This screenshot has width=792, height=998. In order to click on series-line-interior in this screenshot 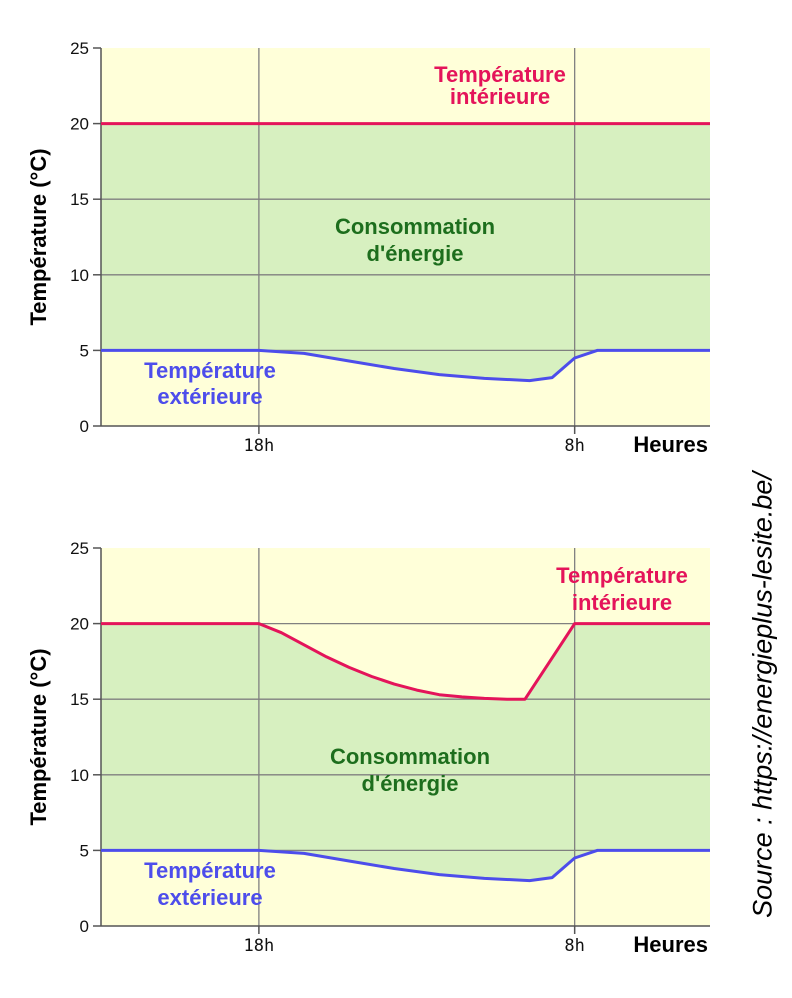, I will do `click(405, 661)`.